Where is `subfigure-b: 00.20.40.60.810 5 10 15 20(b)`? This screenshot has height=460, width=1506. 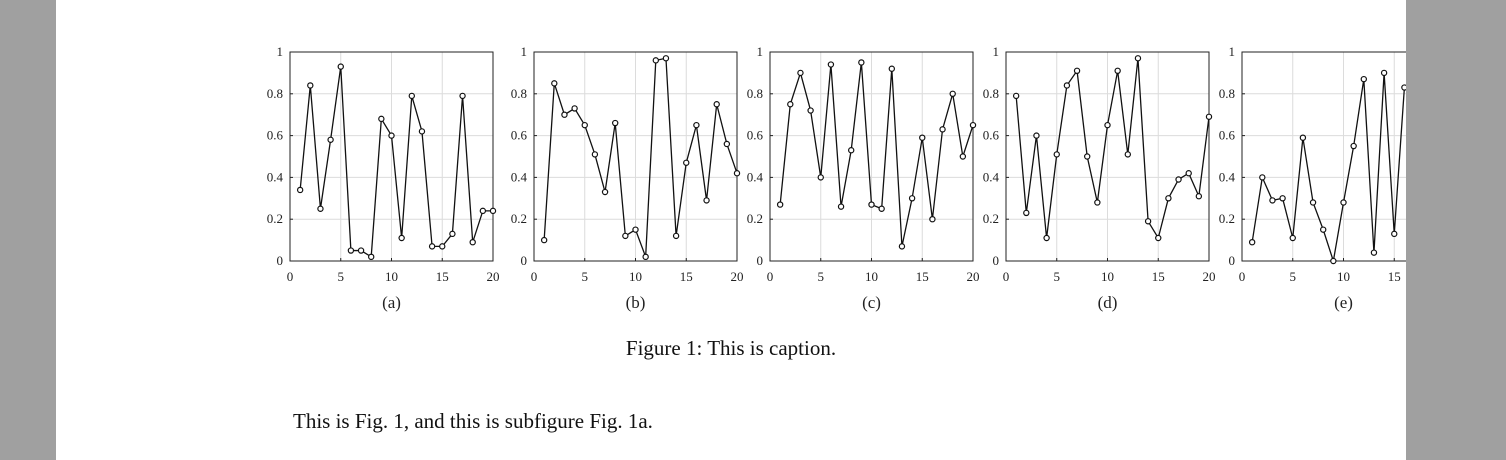
subfigure-b: 00.20.40.60.810 5 10 15 20(b) is located at coordinates (627, 178).